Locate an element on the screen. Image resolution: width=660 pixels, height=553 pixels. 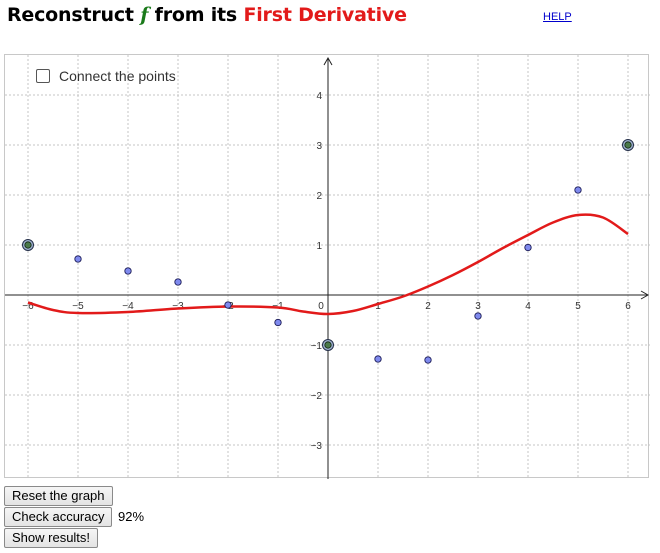
title-text: Reconstruct is located at coordinates (70, 15).